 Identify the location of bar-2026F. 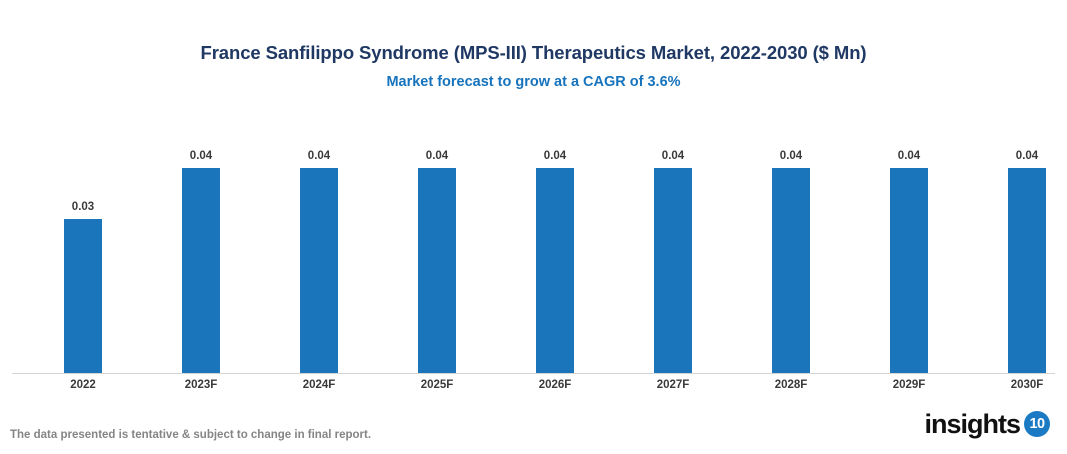
(555, 270).